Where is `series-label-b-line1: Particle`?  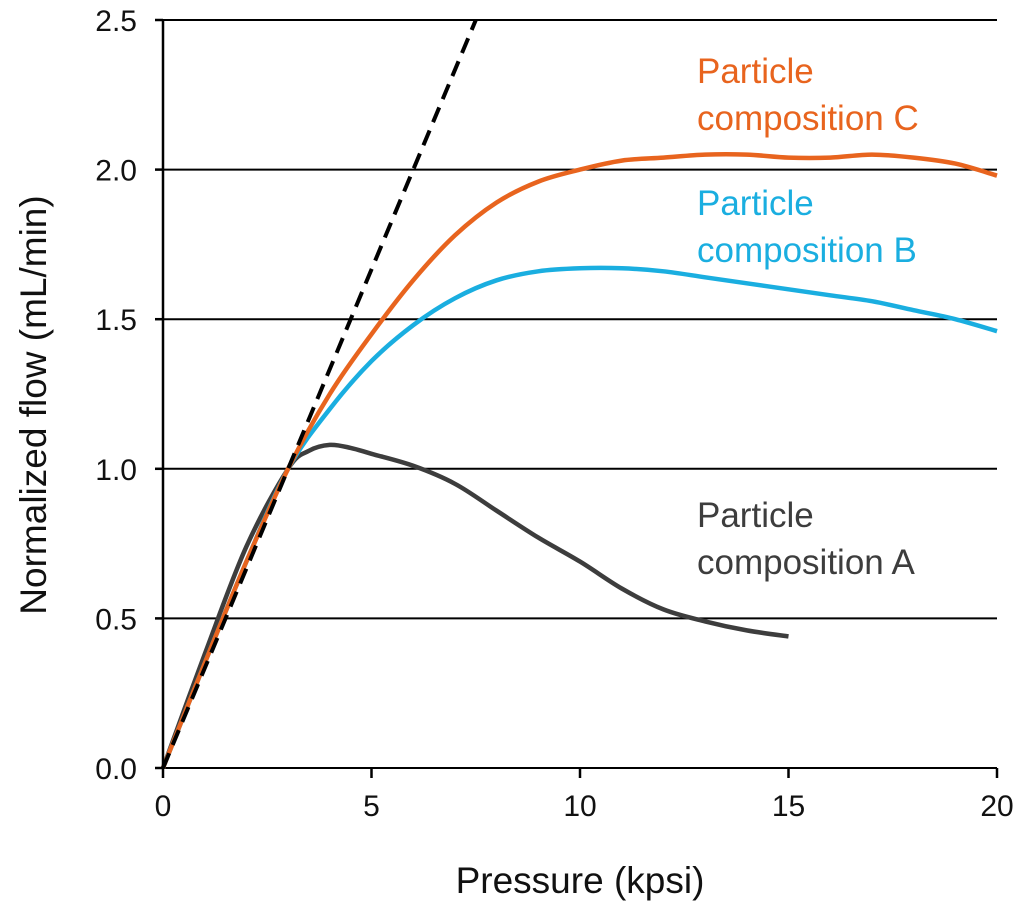 series-label-b-line1: Particle is located at coordinates (755, 203).